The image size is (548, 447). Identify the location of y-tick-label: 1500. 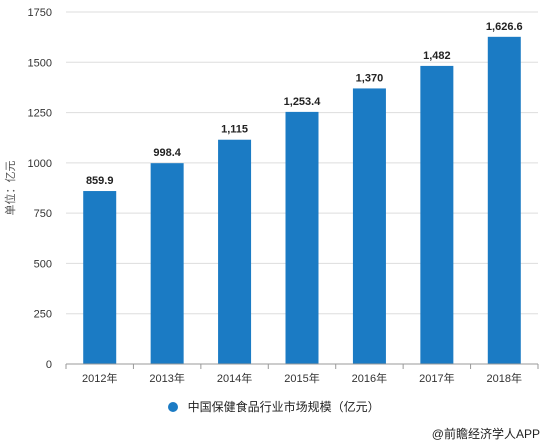
(40, 63).